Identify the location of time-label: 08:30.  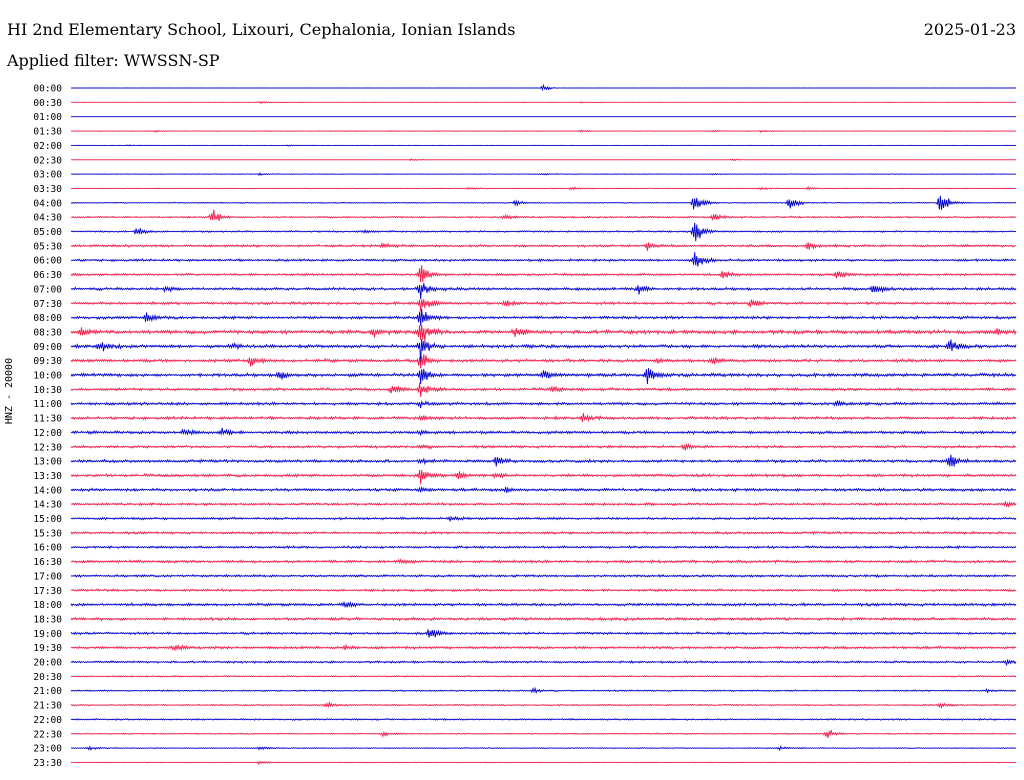
(47, 332).